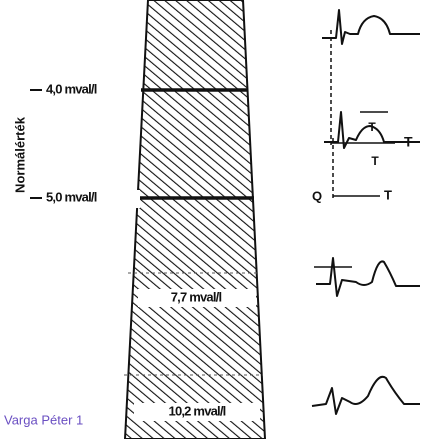 The height and width of the screenshot is (439, 433). What do you see at coordinates (71, 196) in the screenshot?
I see `level-label: 5,0 mval/l` at bounding box center [71, 196].